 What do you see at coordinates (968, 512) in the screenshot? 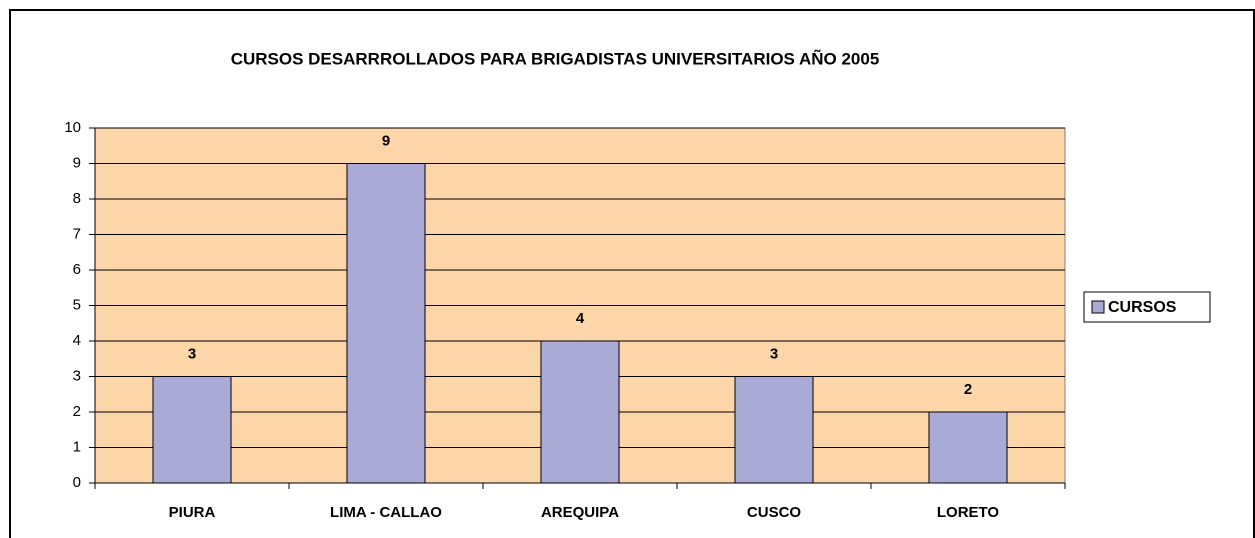
I see `x-tick-label: LORETO` at bounding box center [968, 512].